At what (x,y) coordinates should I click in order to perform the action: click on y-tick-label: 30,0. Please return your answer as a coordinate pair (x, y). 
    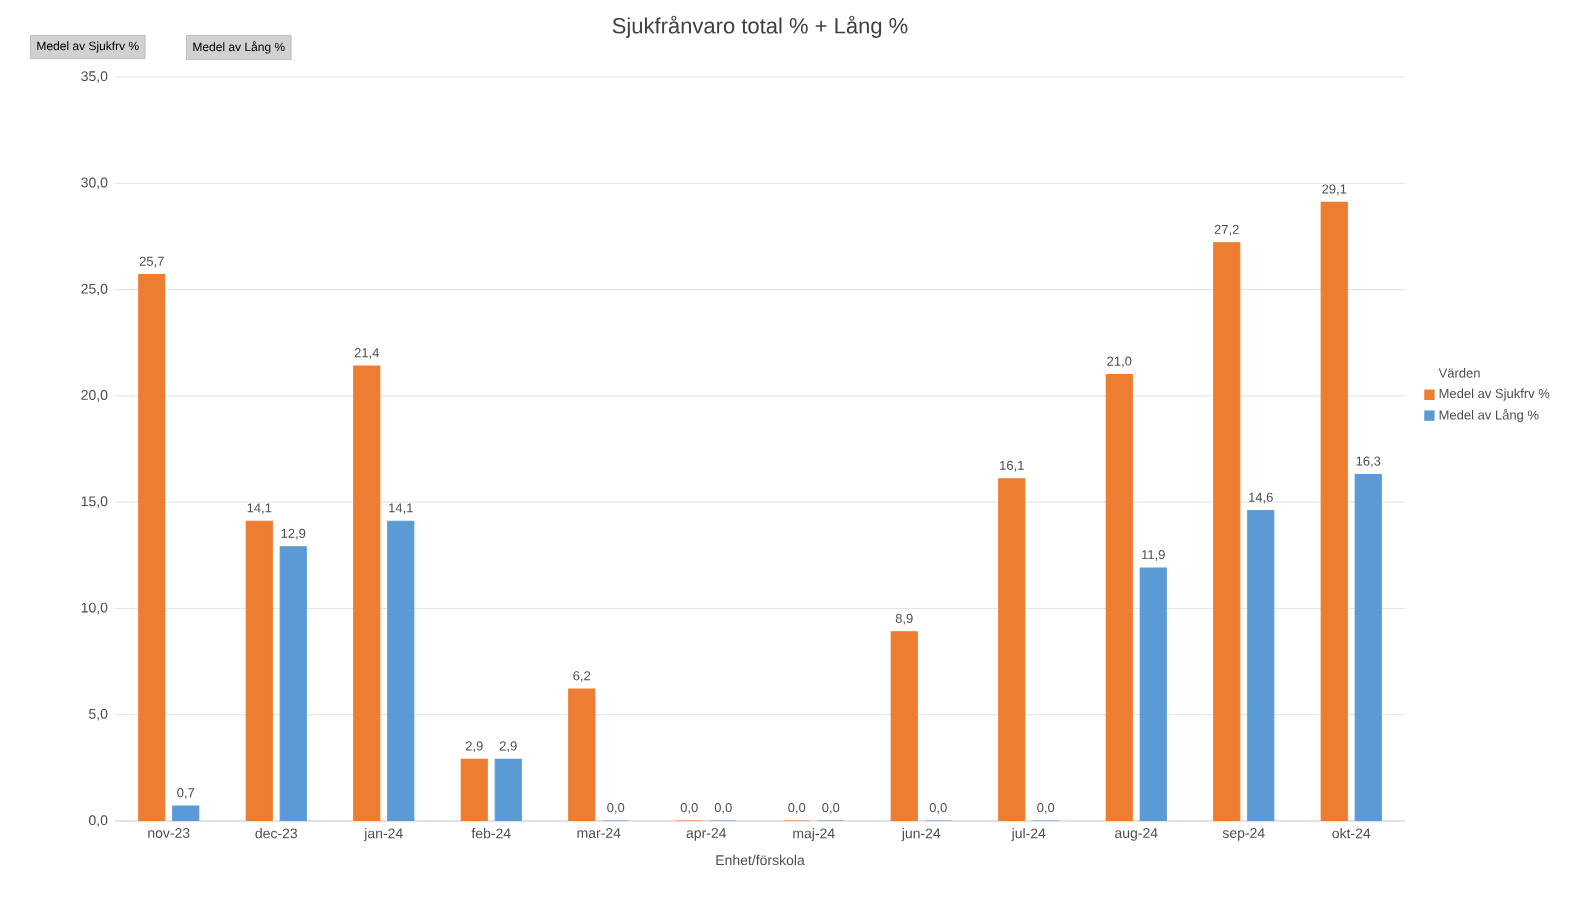
    Looking at the image, I should click on (94, 183).